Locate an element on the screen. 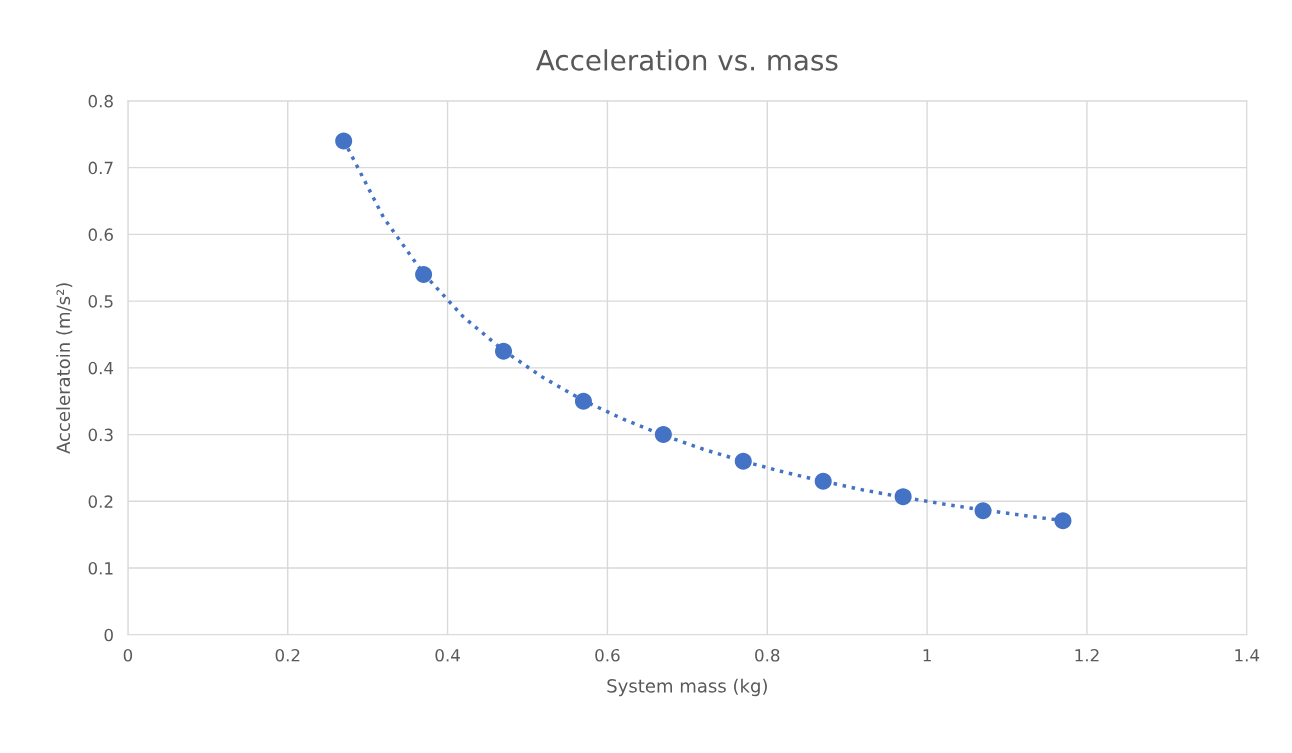 The image size is (1292, 753). y-tick-label: 0.3 is located at coordinates (100, 435).